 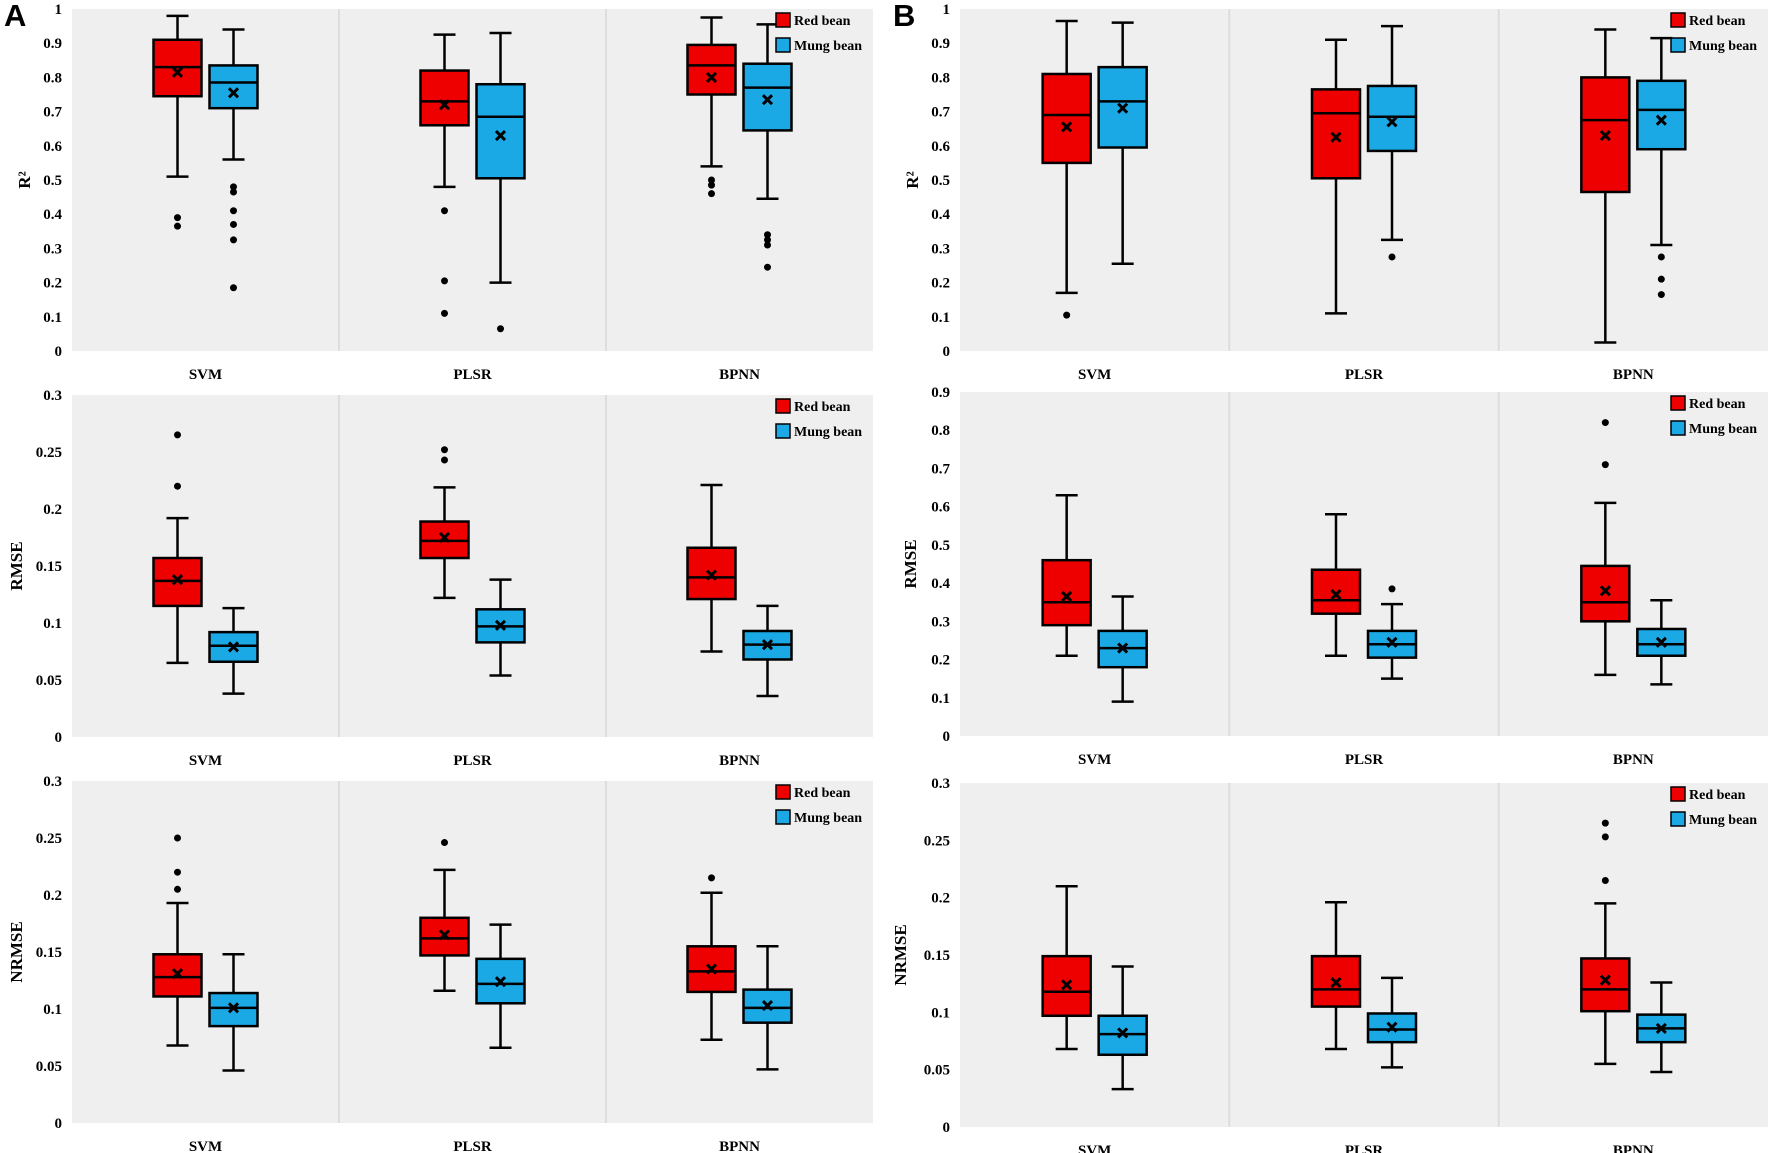 I want to click on chart5-ytick-label: 0.1, so click(x=940, y=699).